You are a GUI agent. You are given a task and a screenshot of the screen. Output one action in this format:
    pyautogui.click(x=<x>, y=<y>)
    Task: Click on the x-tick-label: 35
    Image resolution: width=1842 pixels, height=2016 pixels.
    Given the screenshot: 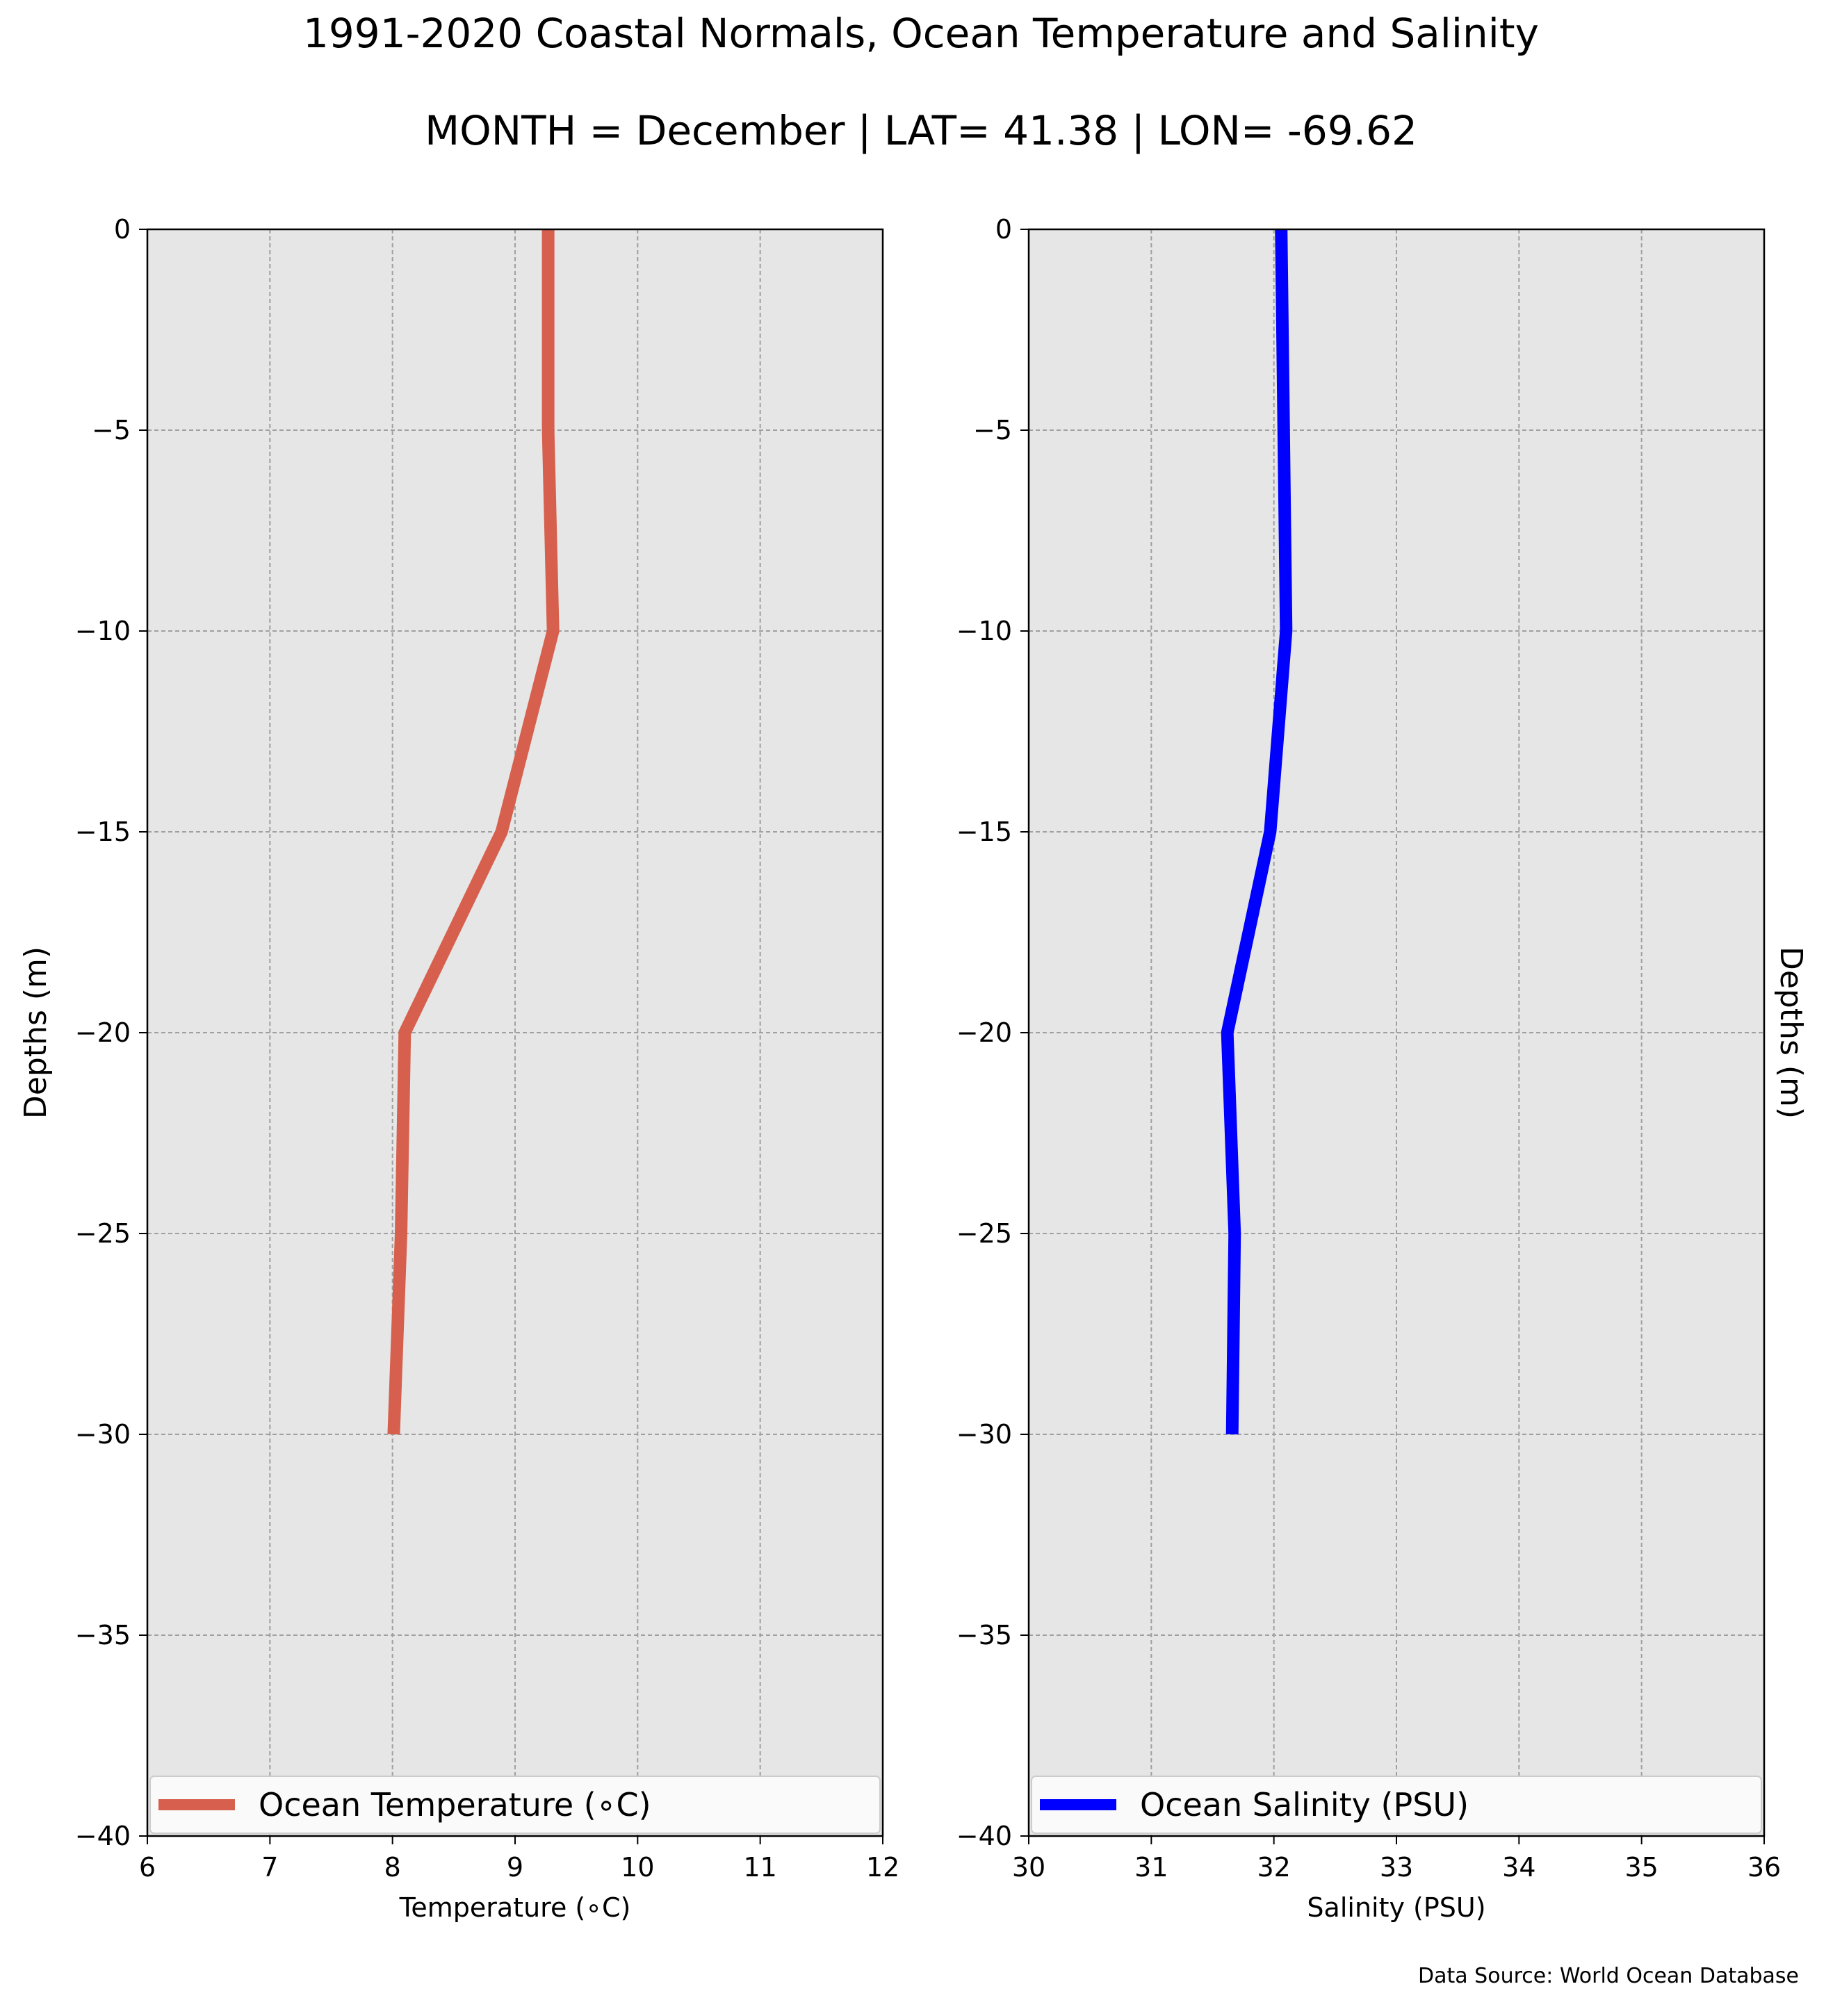 What is the action you would take?
    pyautogui.click(x=1641, y=1868)
    